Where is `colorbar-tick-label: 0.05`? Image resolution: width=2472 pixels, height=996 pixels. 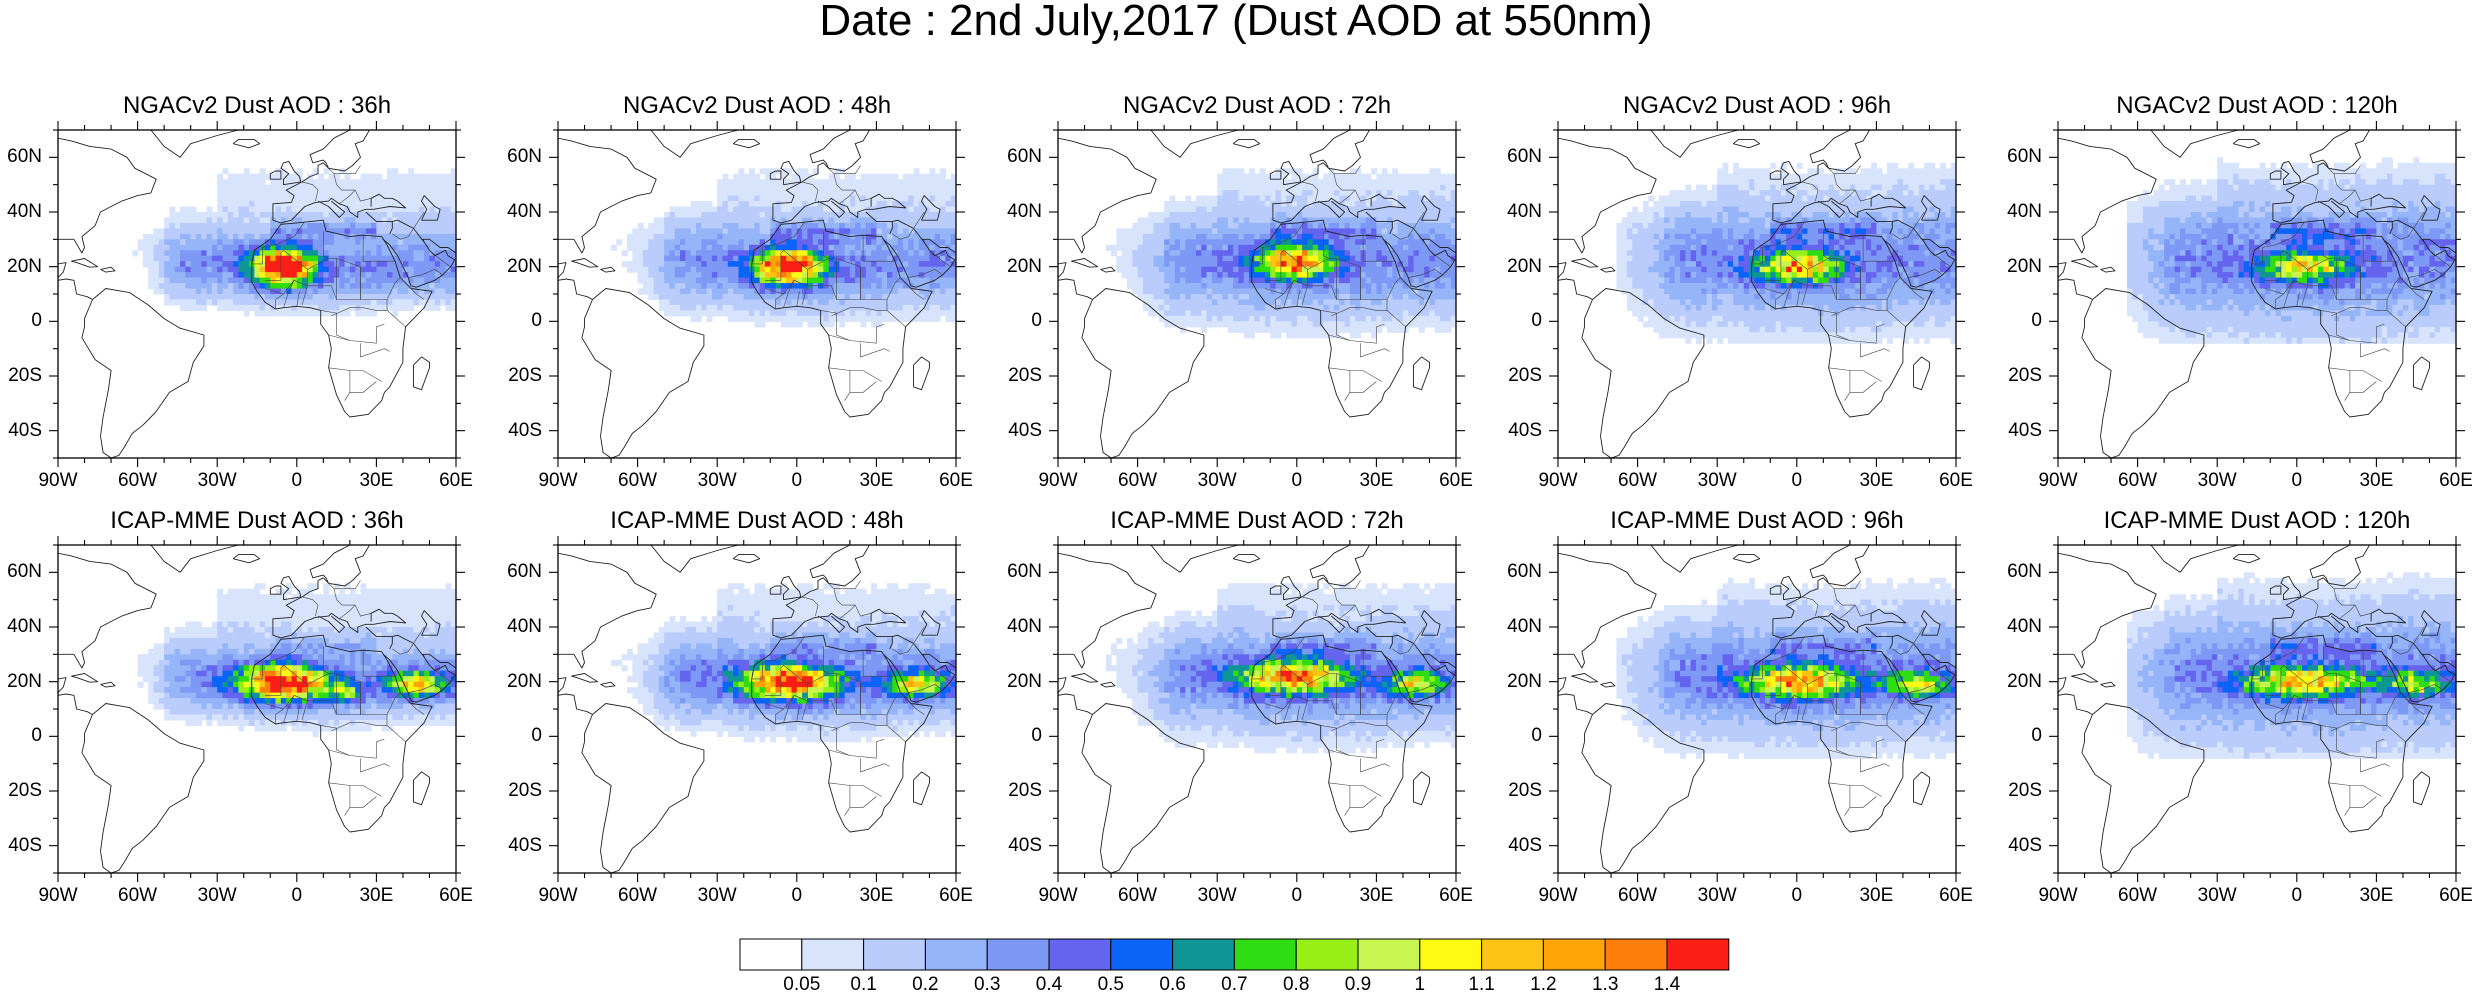 colorbar-tick-label: 0.05 is located at coordinates (802, 985).